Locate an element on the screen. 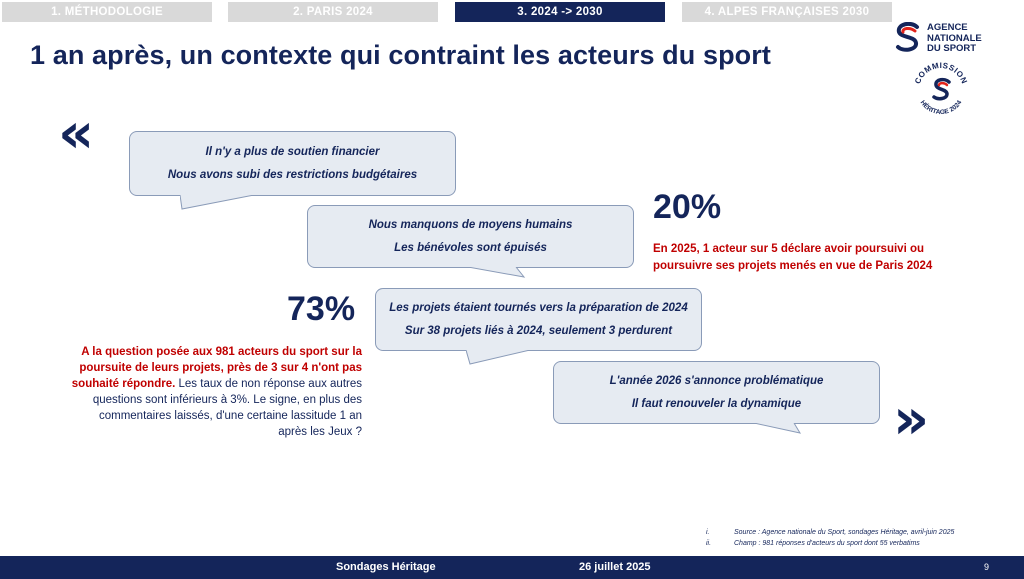  bubble-line: Il faut renouveler la dynamique is located at coordinates (716, 403).